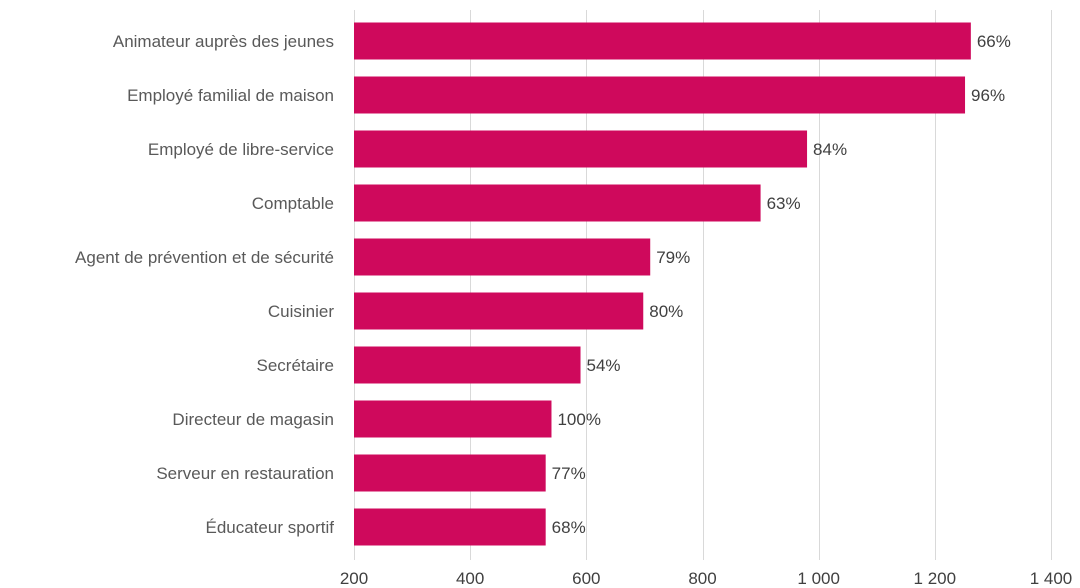 The height and width of the screenshot is (588, 1080). Describe the element at coordinates (569, 473) in the screenshot. I see `data-label: 77%` at that location.